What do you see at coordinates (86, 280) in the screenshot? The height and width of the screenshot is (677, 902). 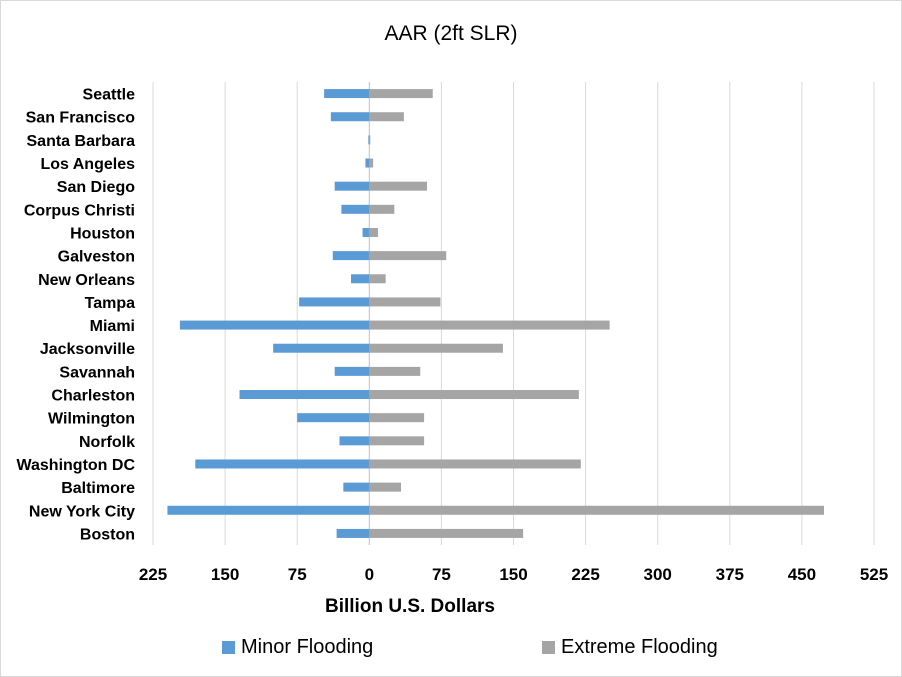 I see `category-label-8: New Orleans` at bounding box center [86, 280].